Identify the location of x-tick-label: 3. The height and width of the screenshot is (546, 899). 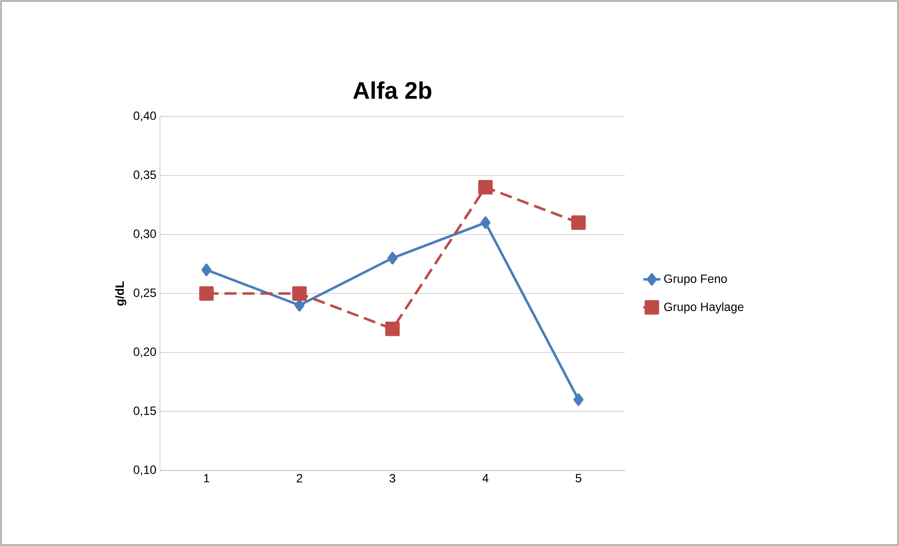
(393, 478).